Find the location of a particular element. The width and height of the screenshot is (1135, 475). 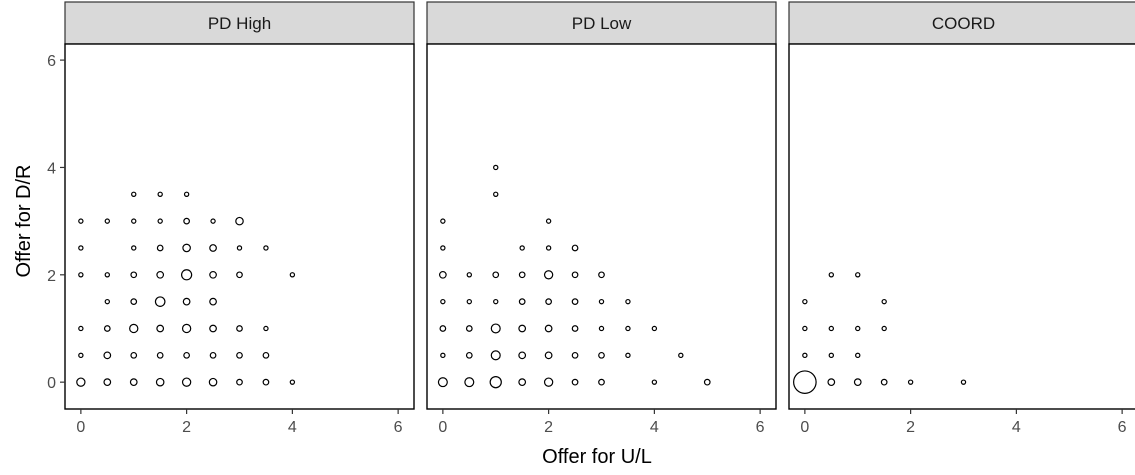

facet-strip-label: PD High is located at coordinates (239, 23).